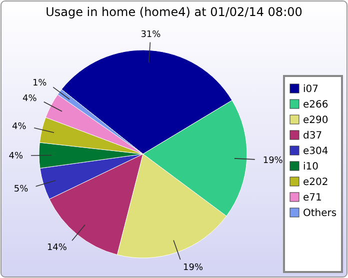  What do you see at coordinates (315, 151) in the screenshot?
I see `legend-label: e304` at bounding box center [315, 151].